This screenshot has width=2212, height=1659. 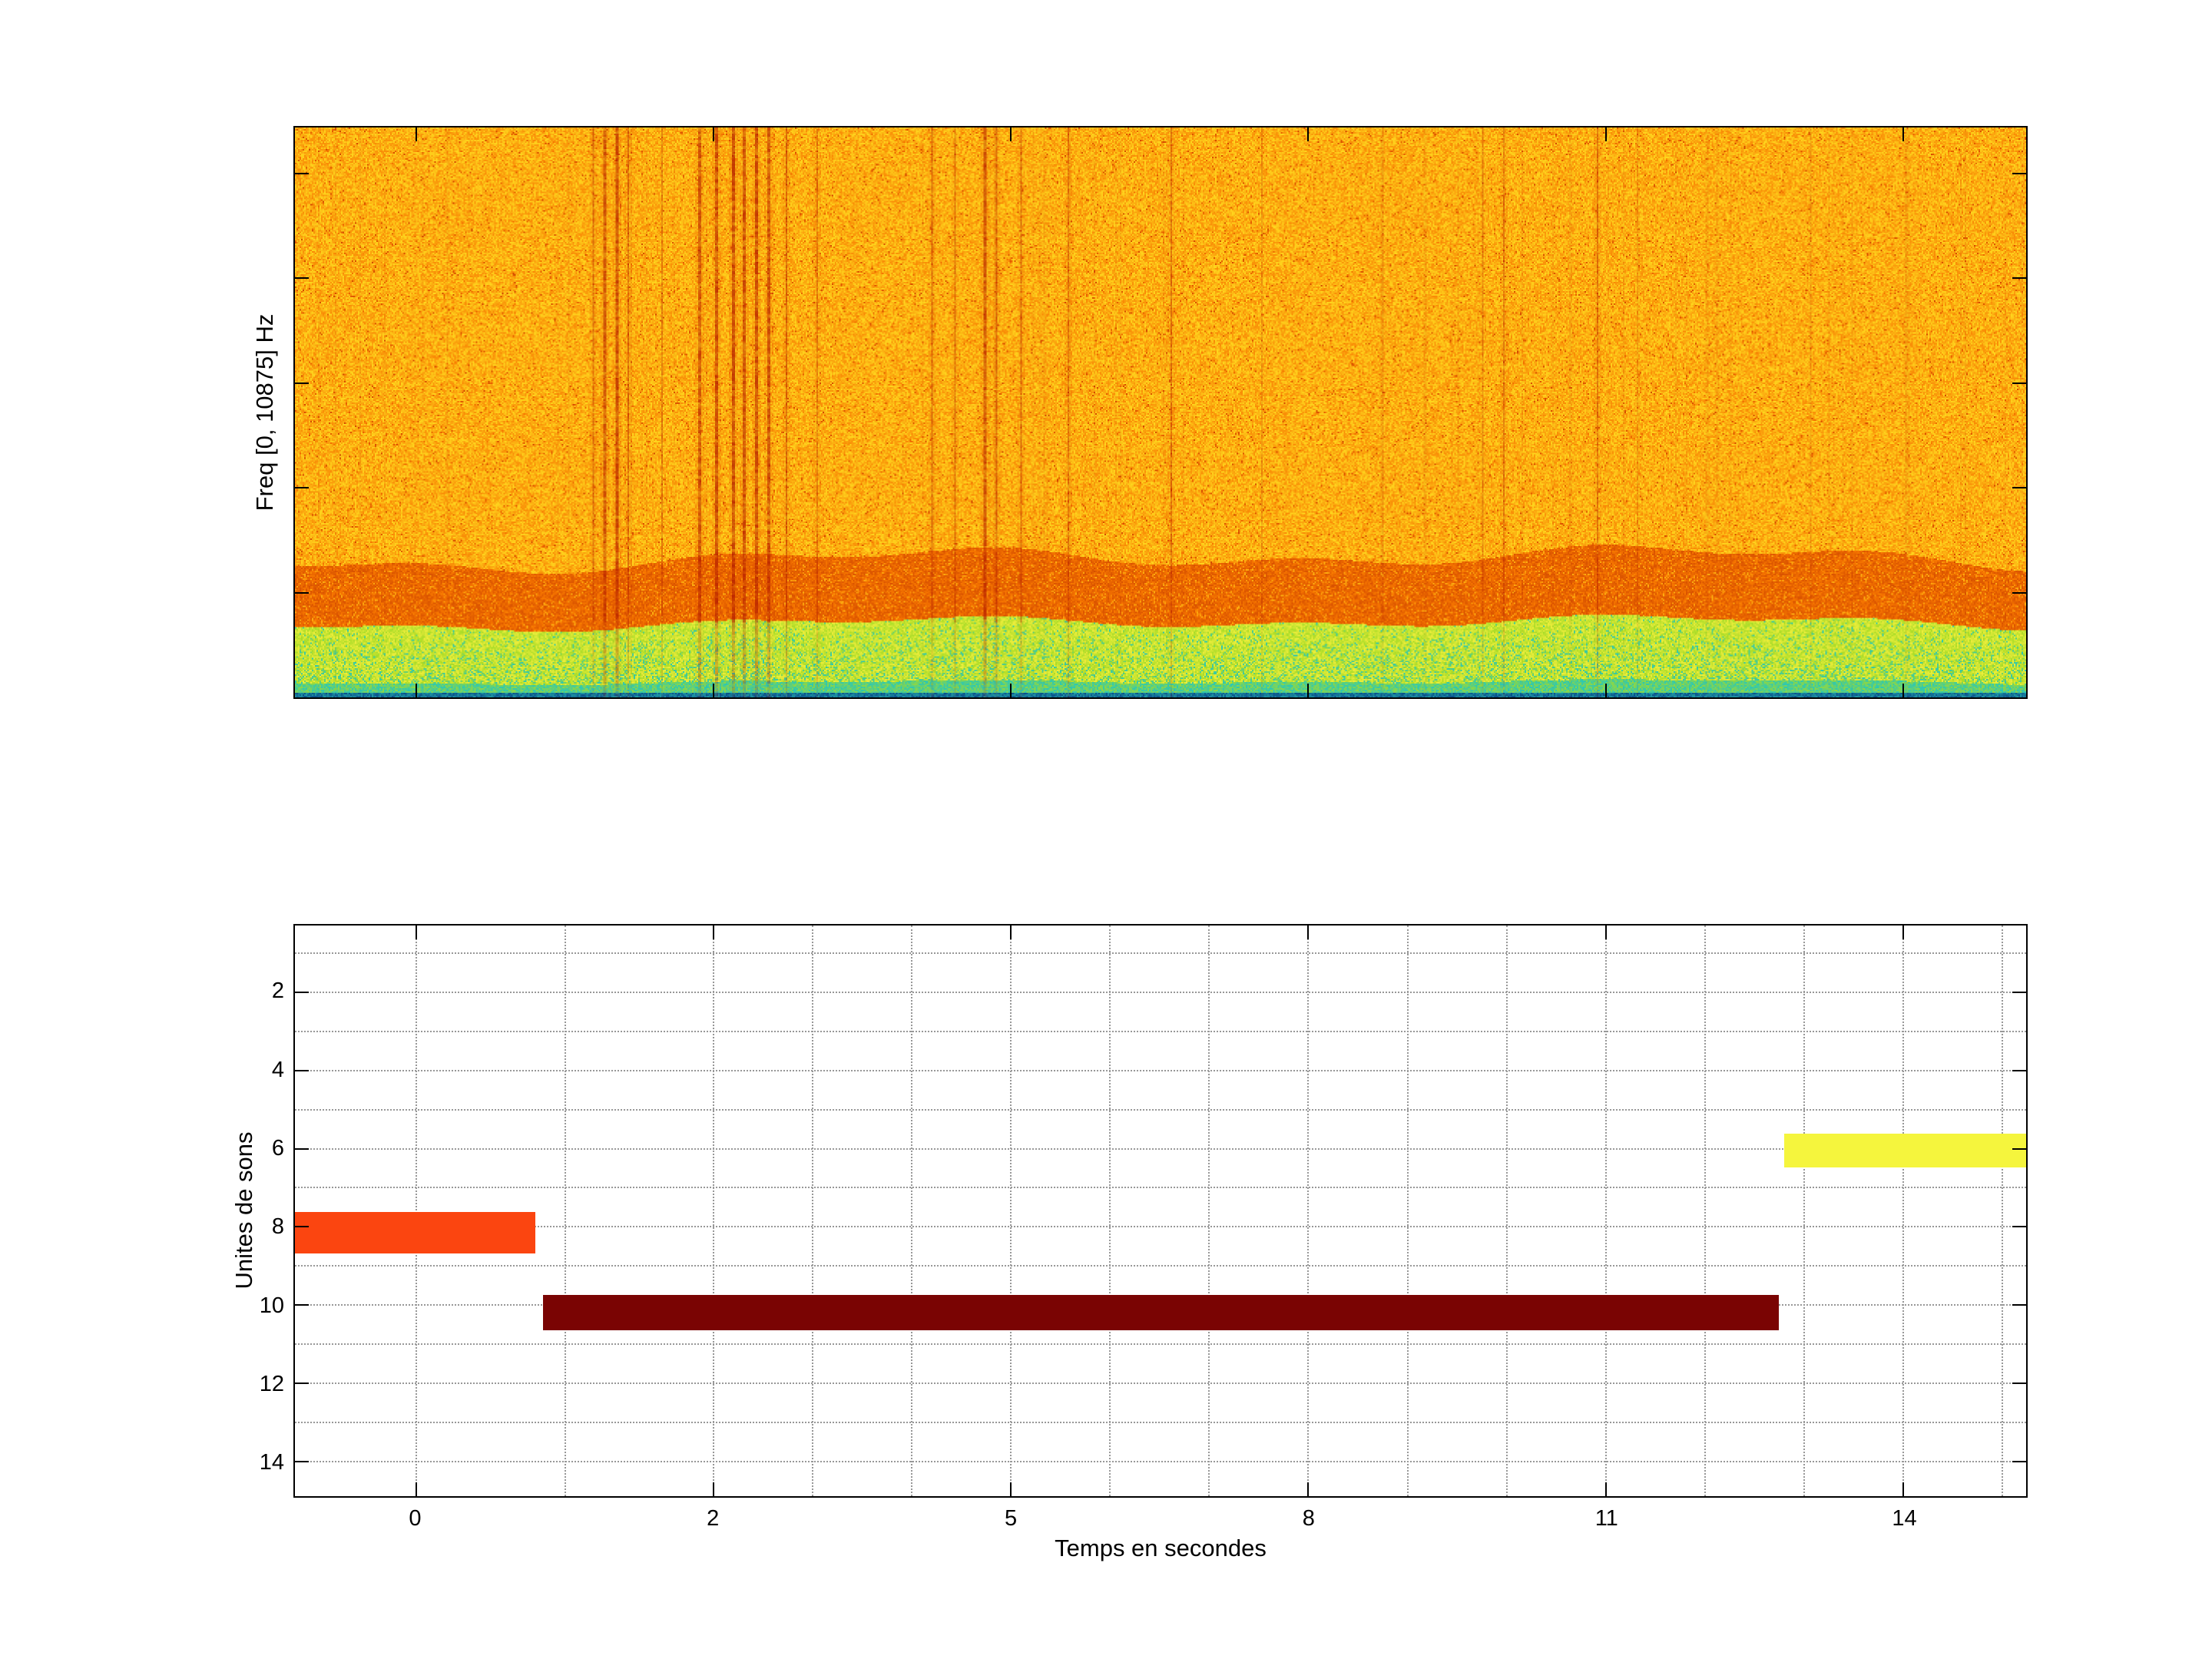 I want to click on spectrogram-ylabel: Freq [0, 10875] Hz, so click(x=264, y=412).